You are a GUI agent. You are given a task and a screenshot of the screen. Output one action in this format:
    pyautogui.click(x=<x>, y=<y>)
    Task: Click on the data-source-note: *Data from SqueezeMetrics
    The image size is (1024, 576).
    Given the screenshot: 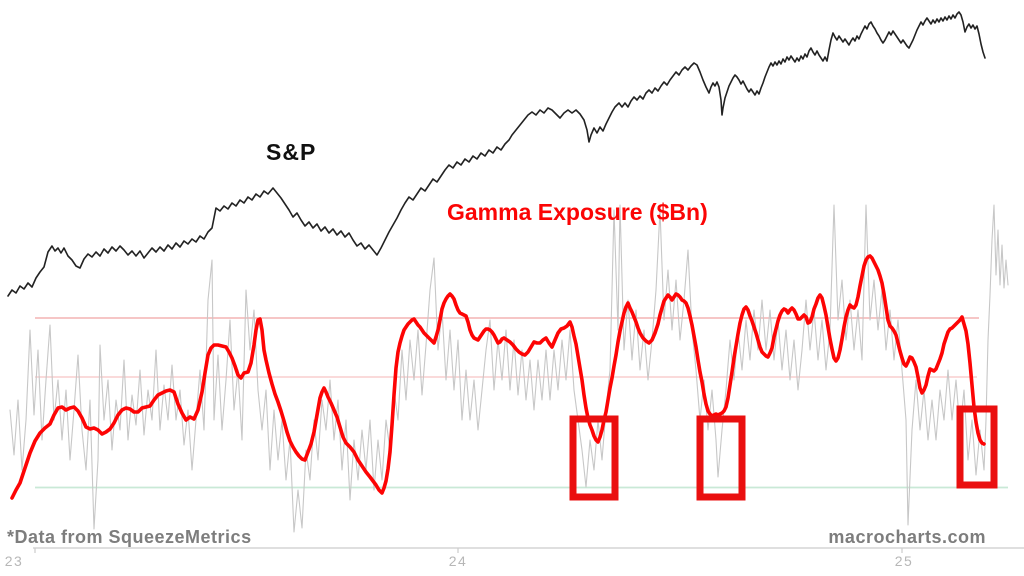 What is the action you would take?
    pyautogui.click(x=129, y=537)
    